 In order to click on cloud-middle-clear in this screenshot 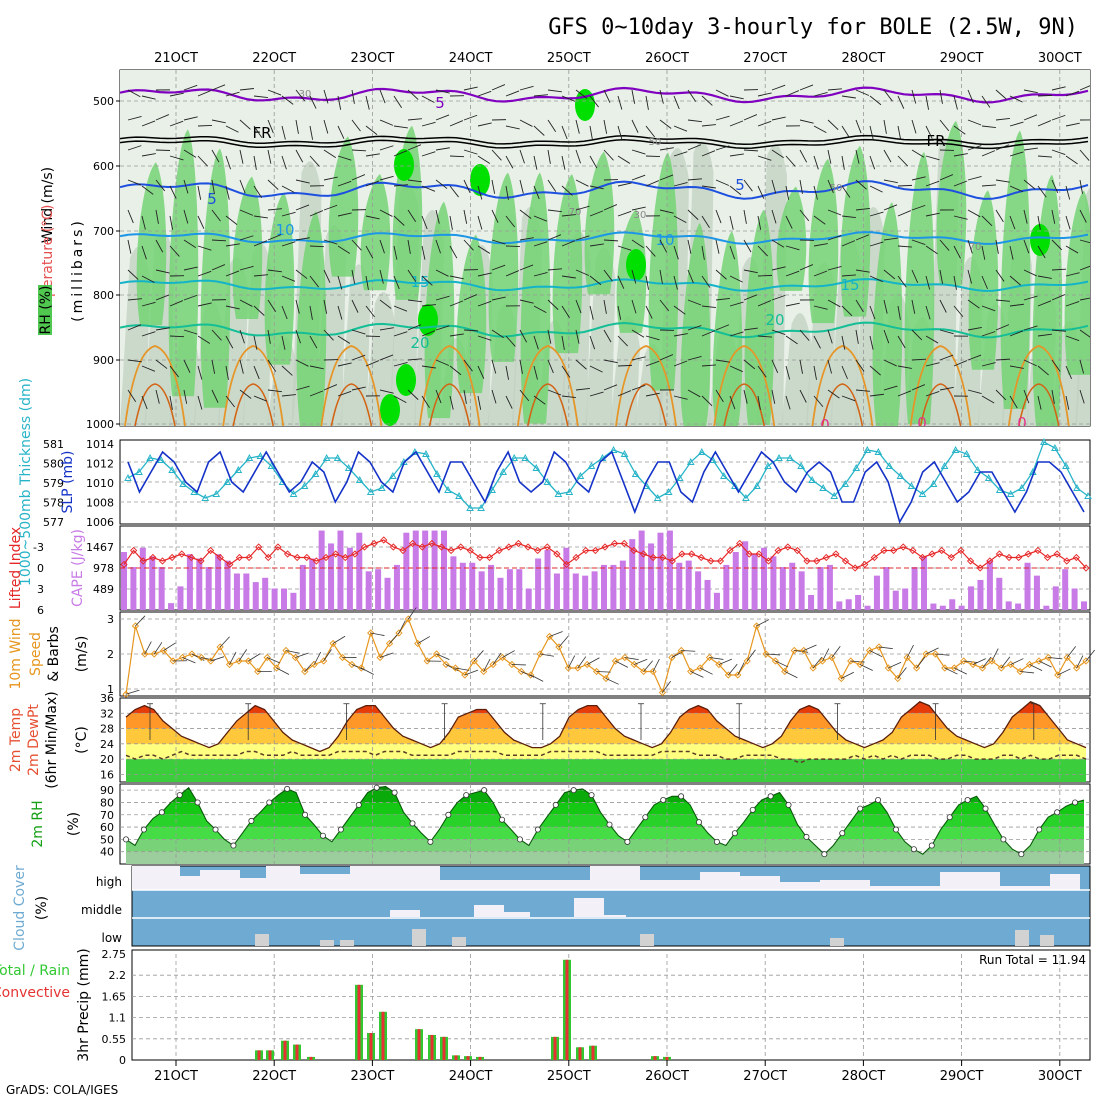, I will do `click(515, 914)`.